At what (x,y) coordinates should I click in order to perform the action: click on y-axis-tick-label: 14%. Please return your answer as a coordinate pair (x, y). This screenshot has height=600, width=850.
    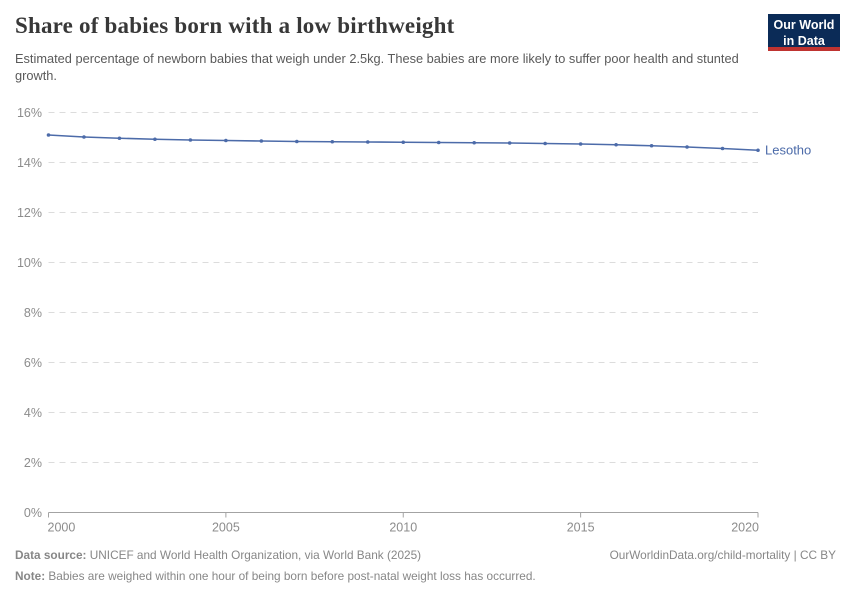
    Looking at the image, I should click on (29, 163).